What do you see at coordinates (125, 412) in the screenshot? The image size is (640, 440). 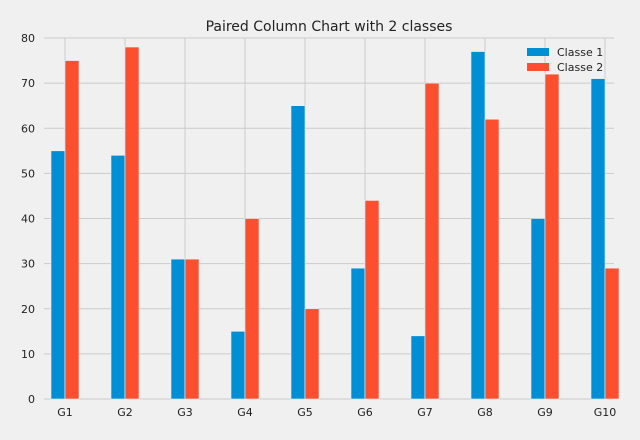 I see `x-tick-label: G2` at bounding box center [125, 412].